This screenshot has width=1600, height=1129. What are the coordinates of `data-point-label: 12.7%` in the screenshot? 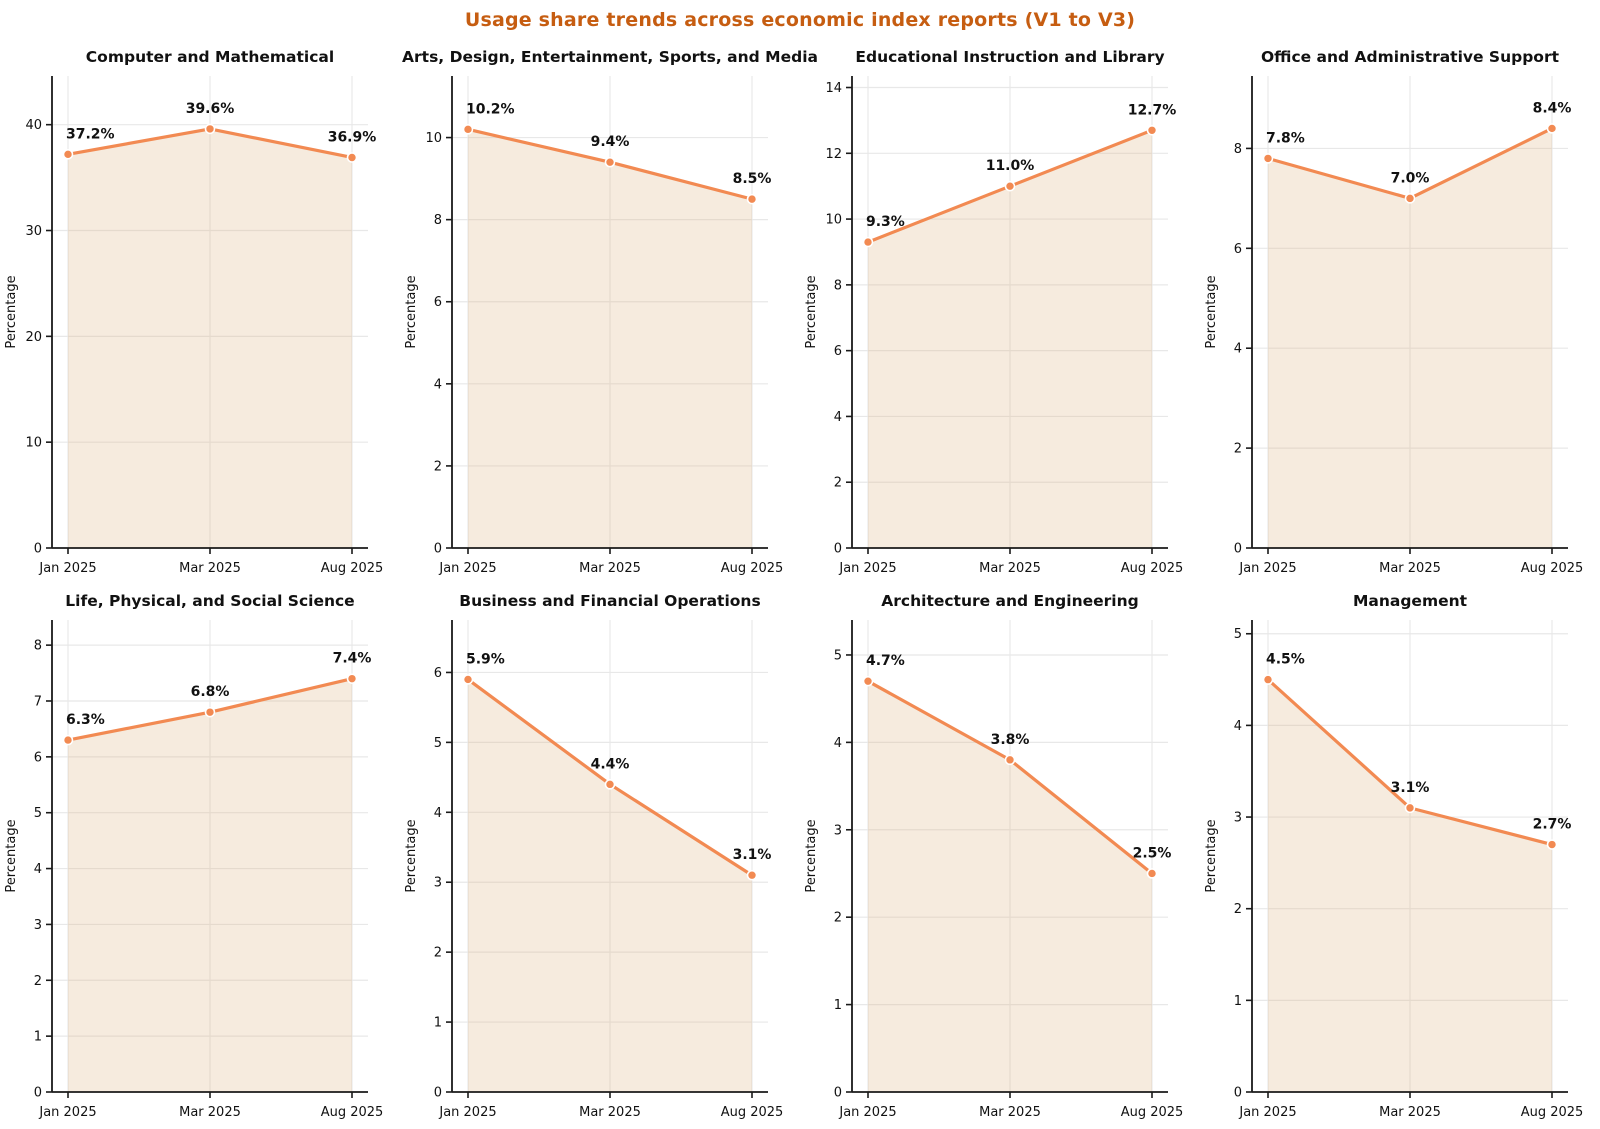 It's located at (1152, 110).